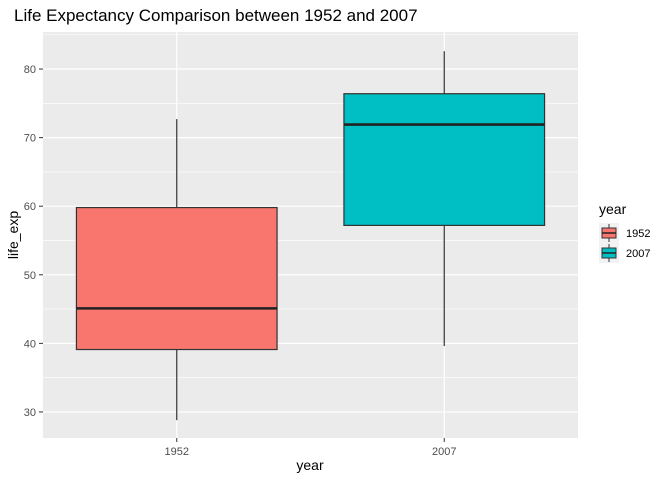 The image size is (672, 480). Describe the element at coordinates (13, 235) in the screenshot. I see `y-axis-title: life_exp` at that location.